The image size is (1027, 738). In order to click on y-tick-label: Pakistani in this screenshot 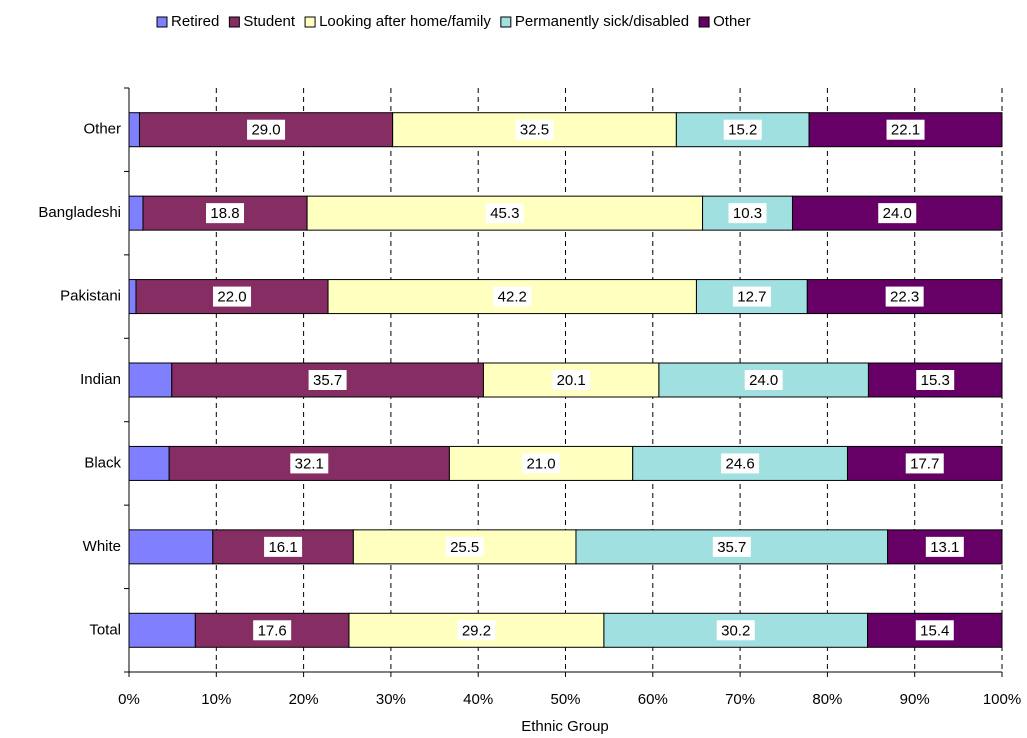, I will do `click(90, 296)`.